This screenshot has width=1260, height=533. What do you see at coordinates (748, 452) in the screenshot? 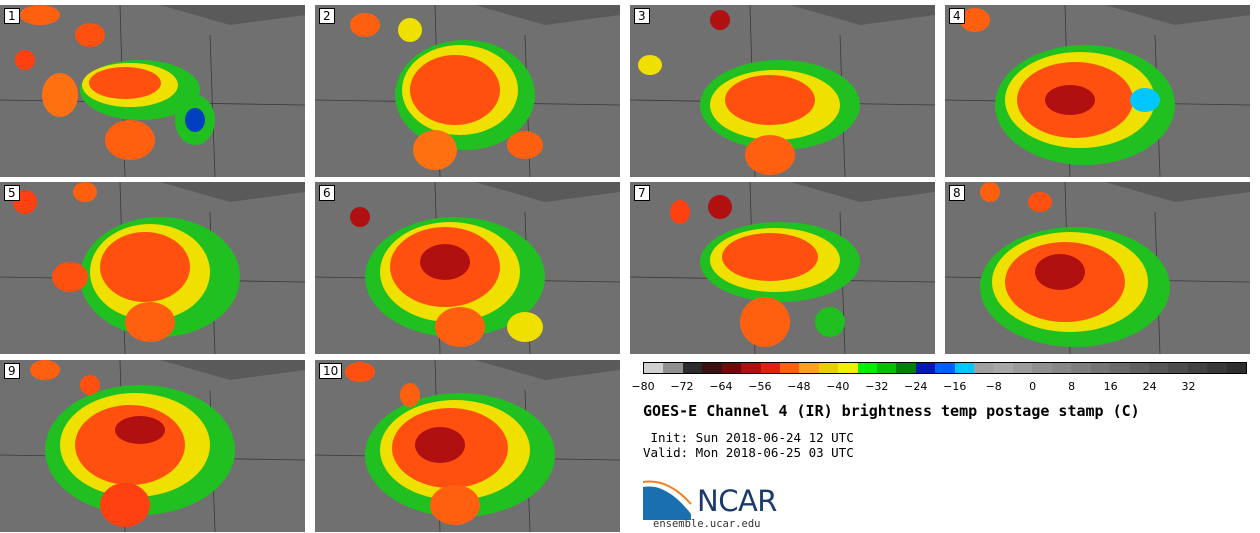
I see `valid-time: Valid: Mon 2018-06-25 03 UTC` at bounding box center [748, 452].